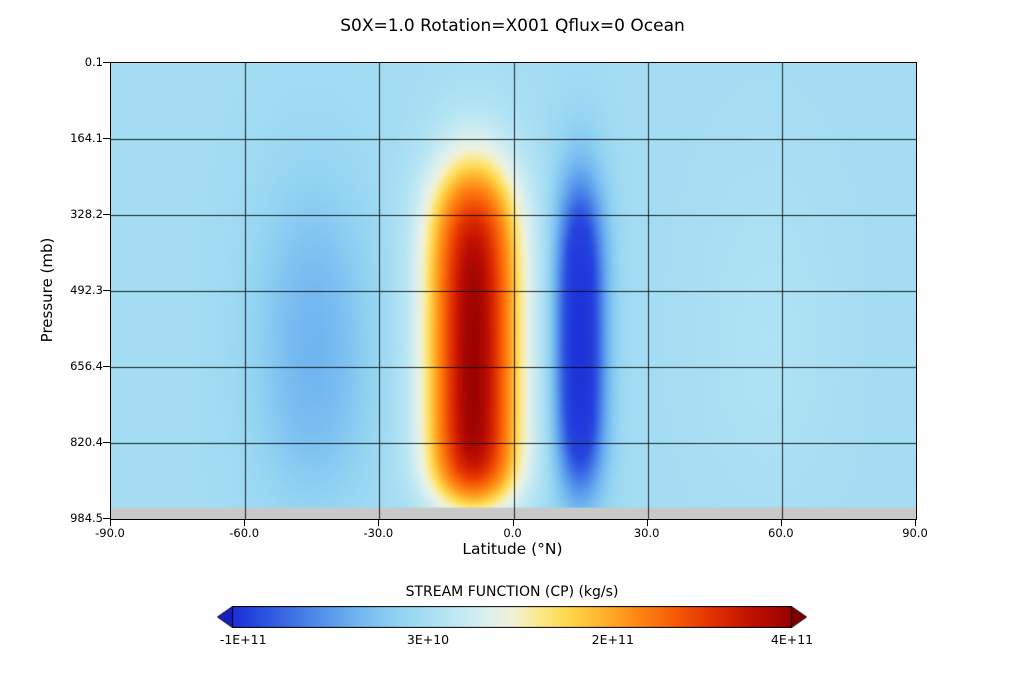  Describe the element at coordinates (47, 290) in the screenshot. I see `y-axis-label: Pressure (mb)` at that location.